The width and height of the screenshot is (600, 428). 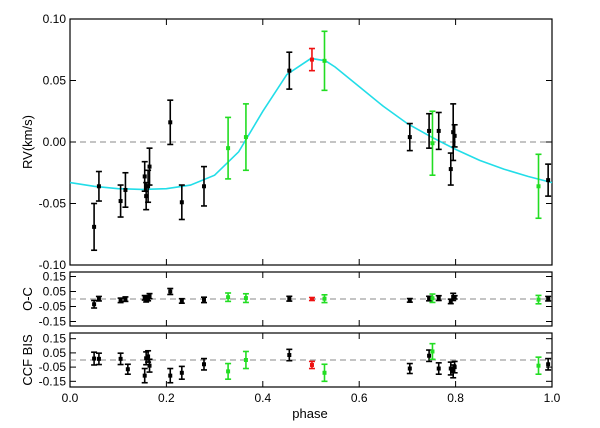 I want to click on y-axis-label: O-C, so click(x=27, y=299).